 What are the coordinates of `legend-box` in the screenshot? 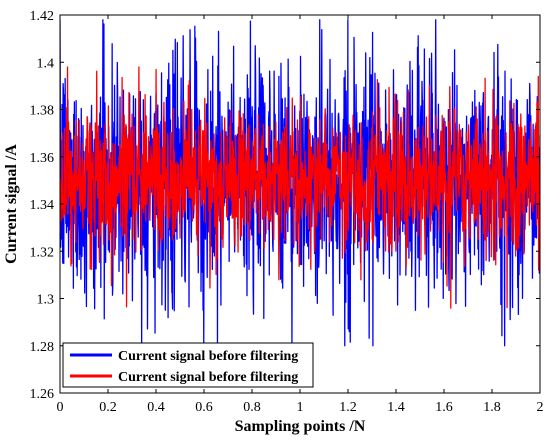 It's located at (188, 365).